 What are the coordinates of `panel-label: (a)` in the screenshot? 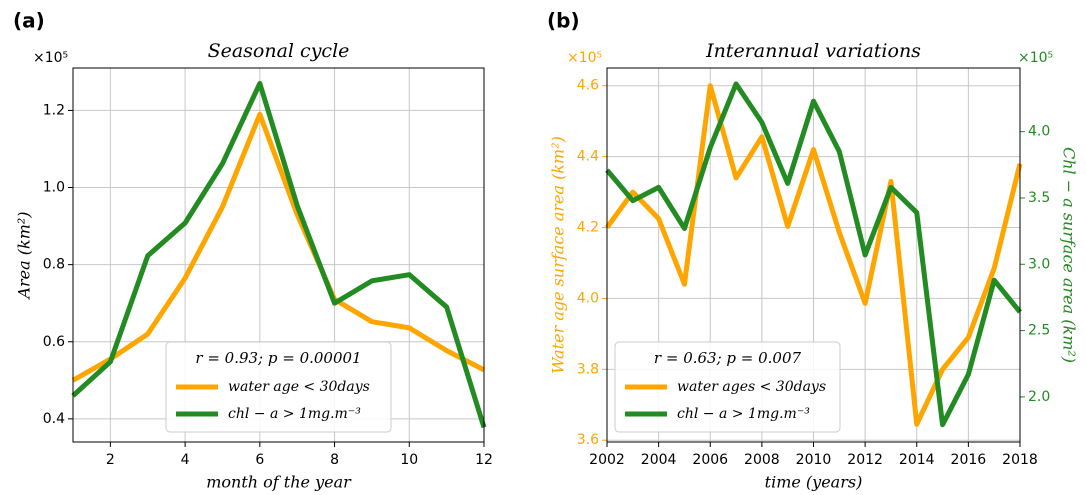 It's located at (29, 21).